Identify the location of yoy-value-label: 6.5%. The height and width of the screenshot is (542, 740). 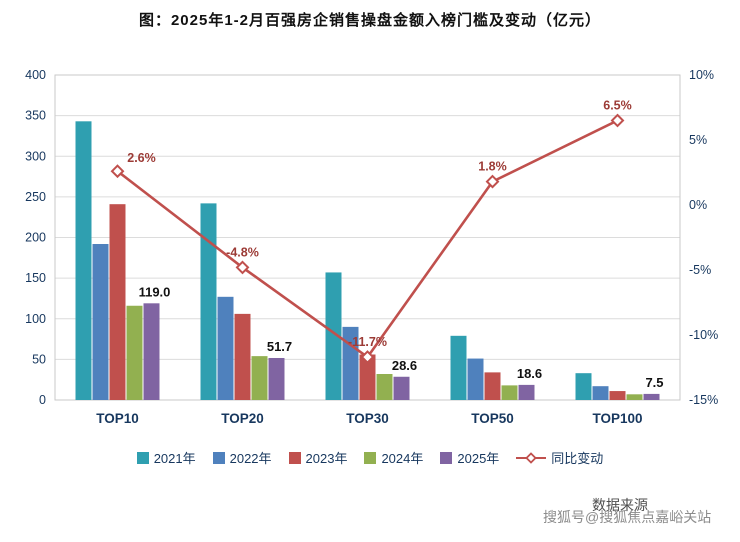
(617, 106).